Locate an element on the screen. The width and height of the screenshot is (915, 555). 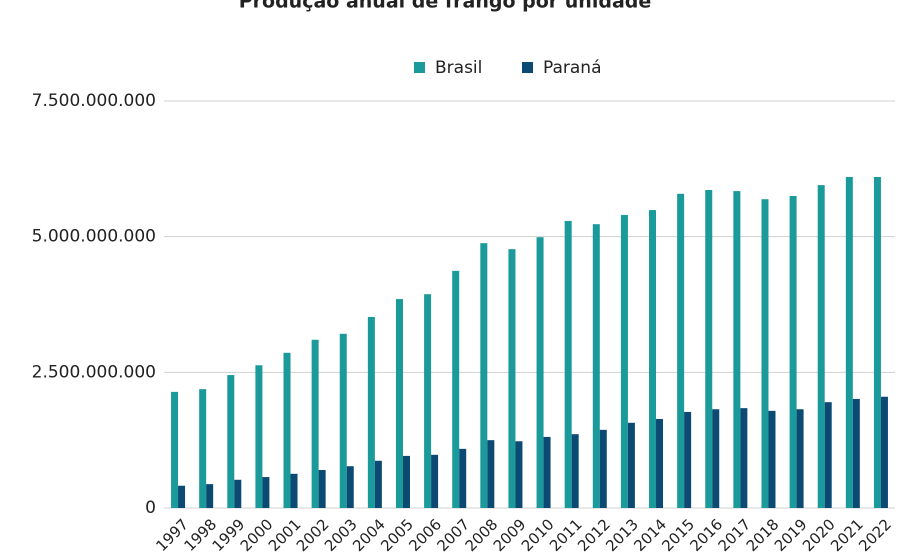
y-tick-label: 0 is located at coordinates (150, 508).